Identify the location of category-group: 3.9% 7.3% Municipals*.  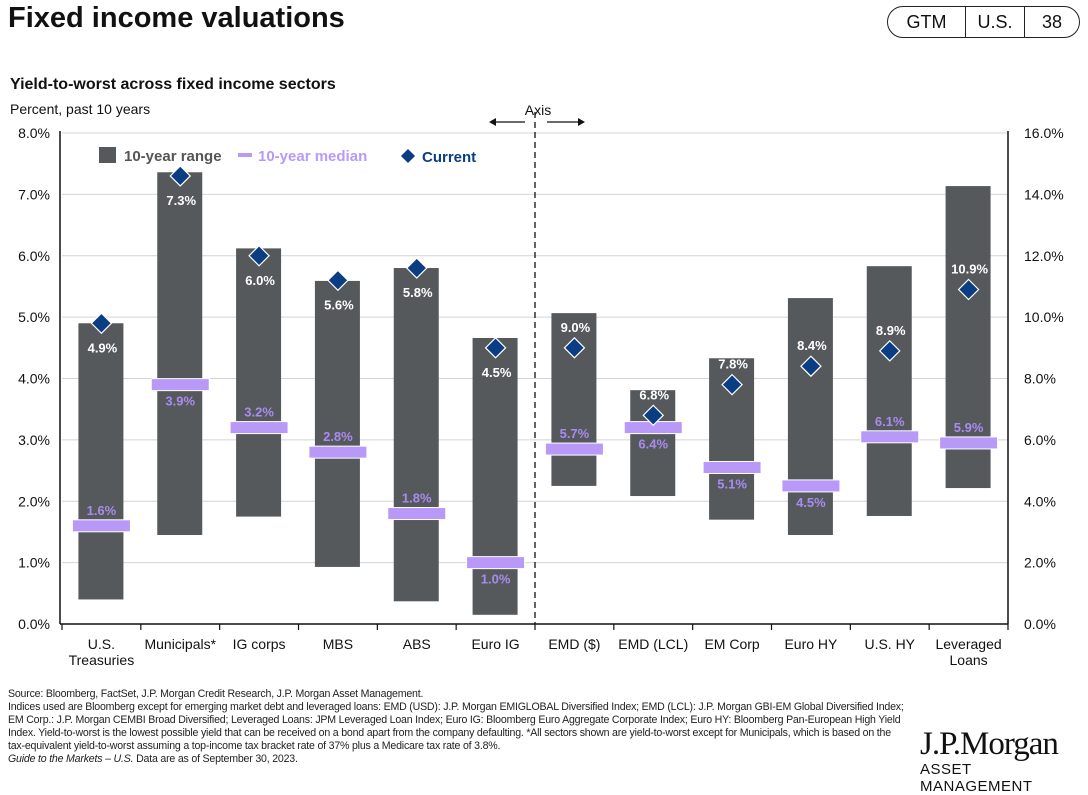
(180, 408).